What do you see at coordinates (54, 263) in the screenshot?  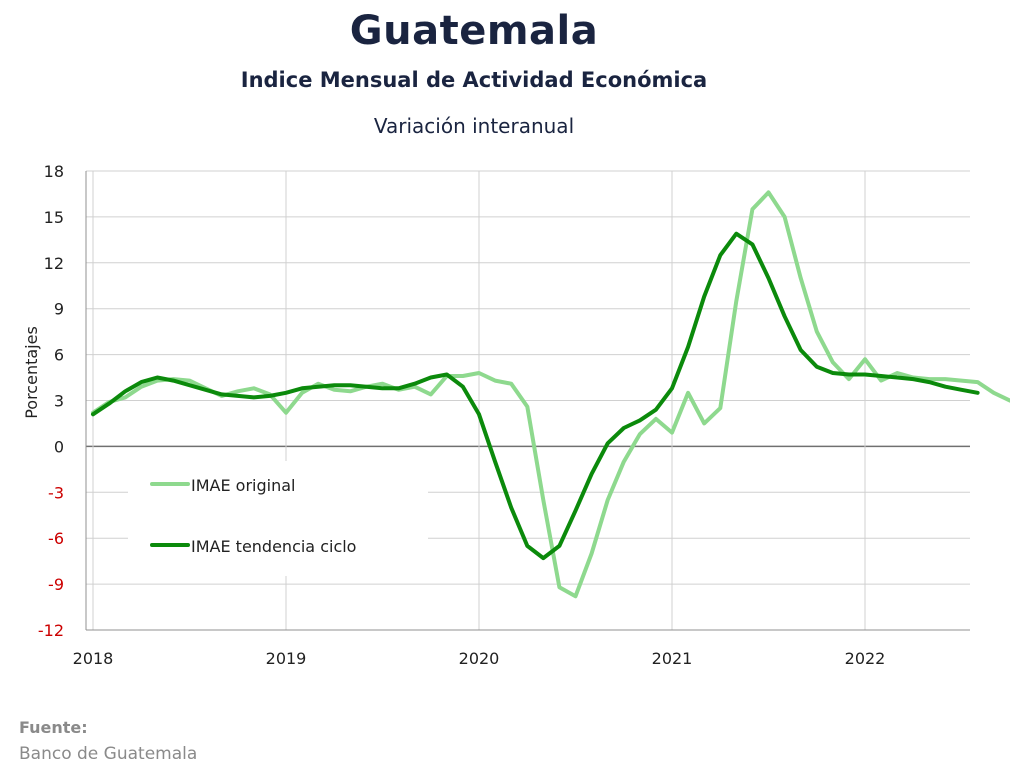 I see `y-tick-label: 12` at bounding box center [54, 263].